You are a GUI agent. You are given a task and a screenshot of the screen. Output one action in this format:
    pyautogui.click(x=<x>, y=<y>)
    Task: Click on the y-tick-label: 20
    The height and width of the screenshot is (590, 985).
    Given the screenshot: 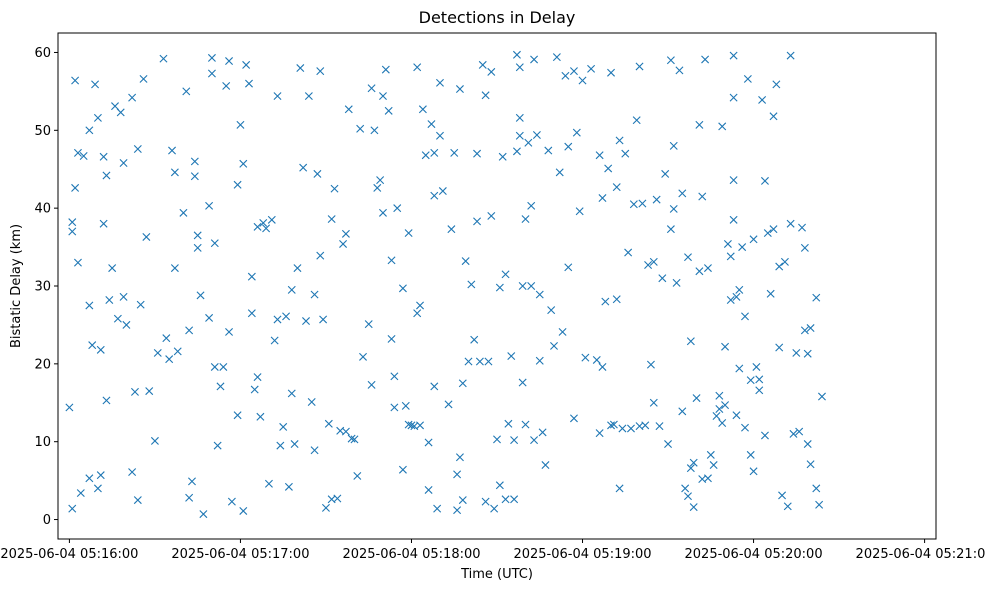 What is the action you would take?
    pyautogui.click(x=42, y=364)
    